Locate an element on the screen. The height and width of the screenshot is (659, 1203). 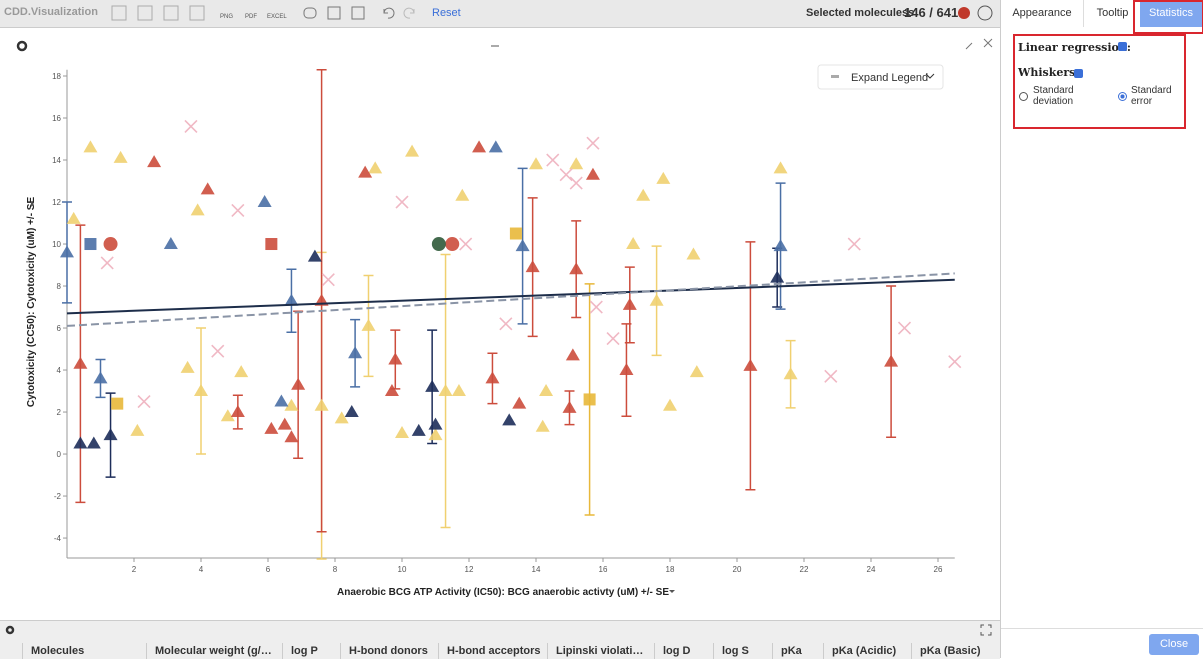
column-header: log D is located at coordinates (683, 651).